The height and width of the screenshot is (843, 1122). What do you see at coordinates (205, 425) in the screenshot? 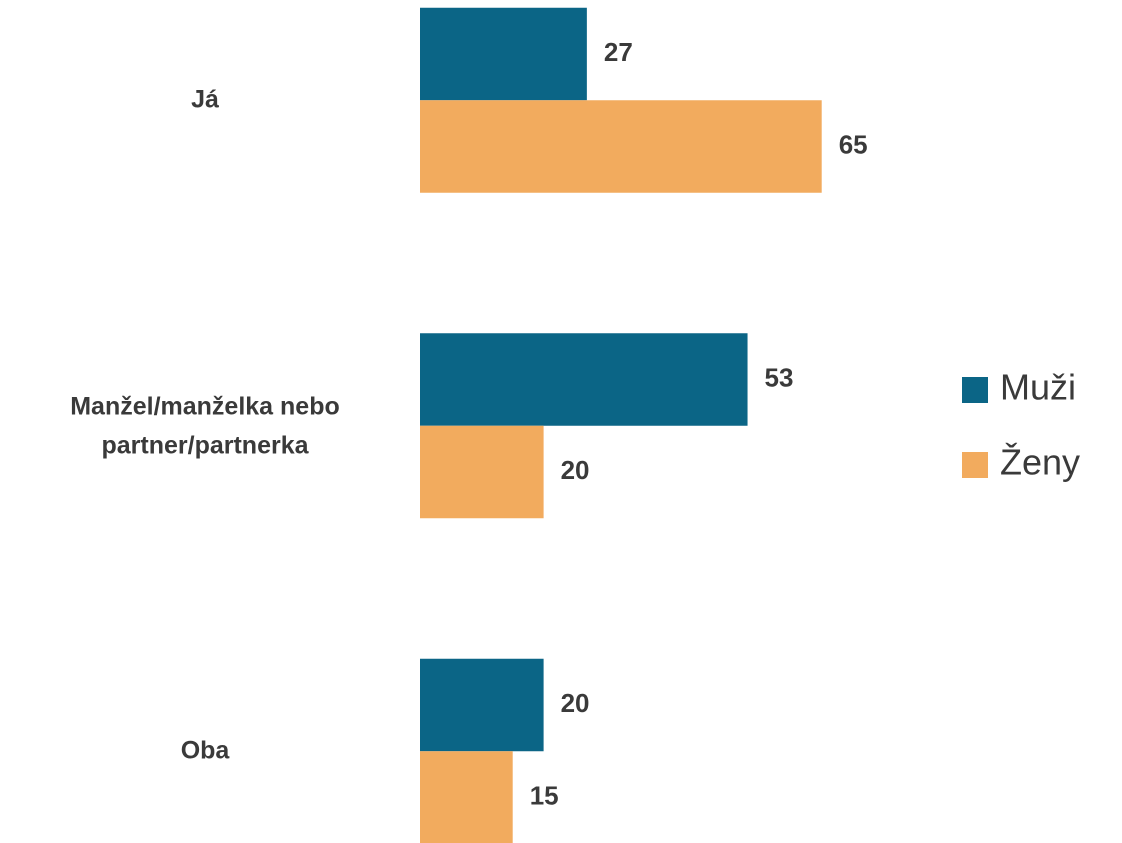
I see `category-label: Manžel/manželka nebo partner/partnerka` at bounding box center [205, 425].